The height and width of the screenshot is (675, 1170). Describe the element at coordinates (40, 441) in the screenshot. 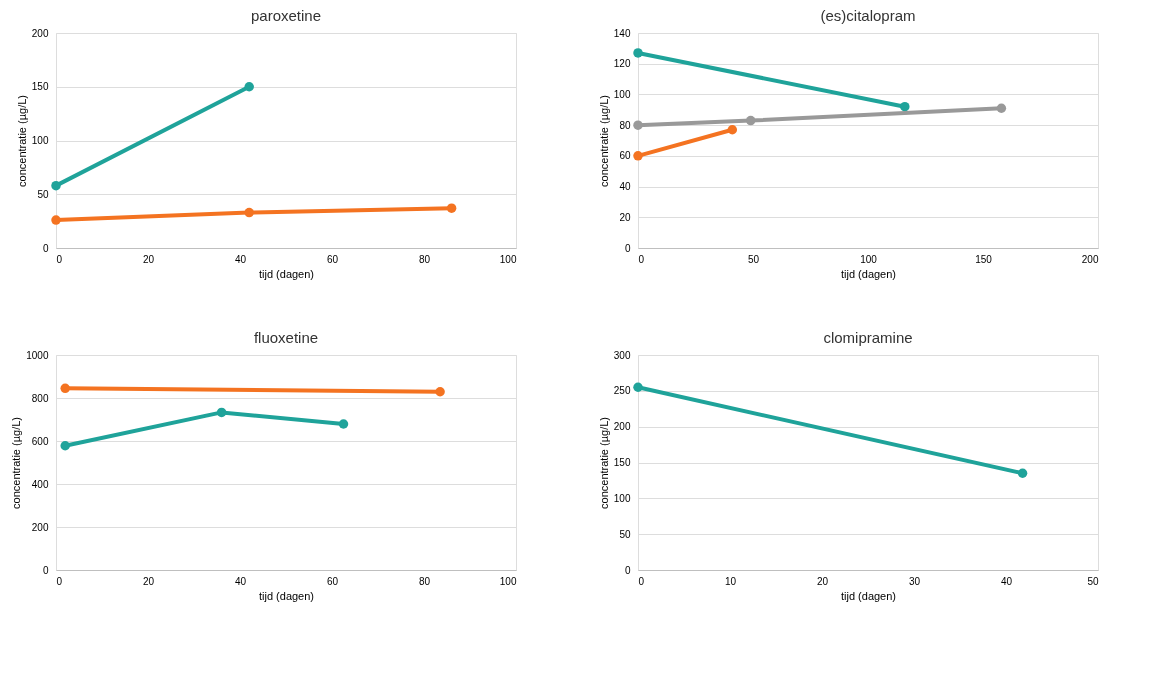

I see `y-tick-label: 600` at that location.